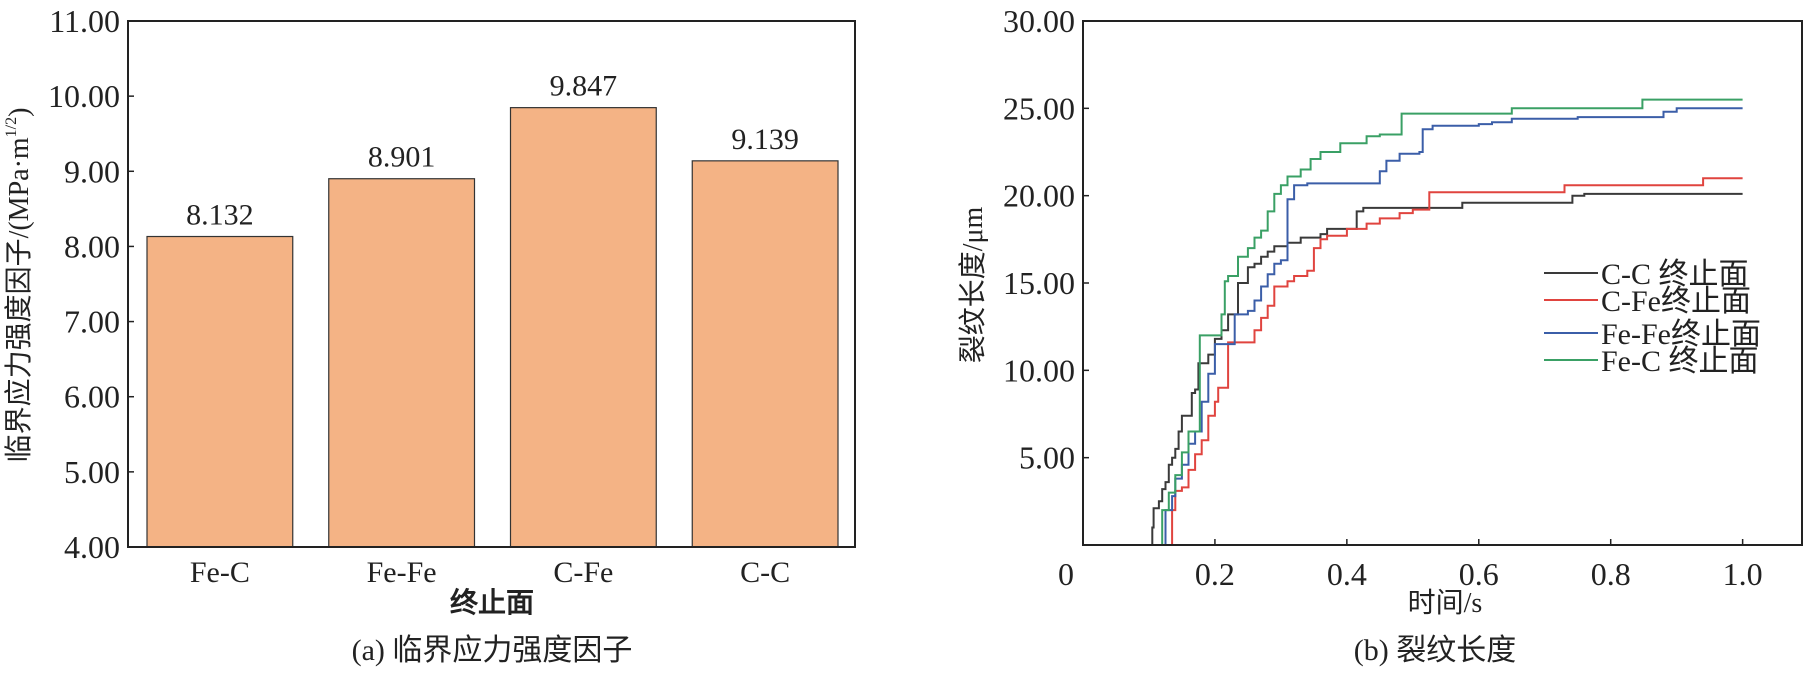 The height and width of the screenshot is (678, 1804). I want to click on caption: (a) 临界应力强度因子, so click(492, 650).